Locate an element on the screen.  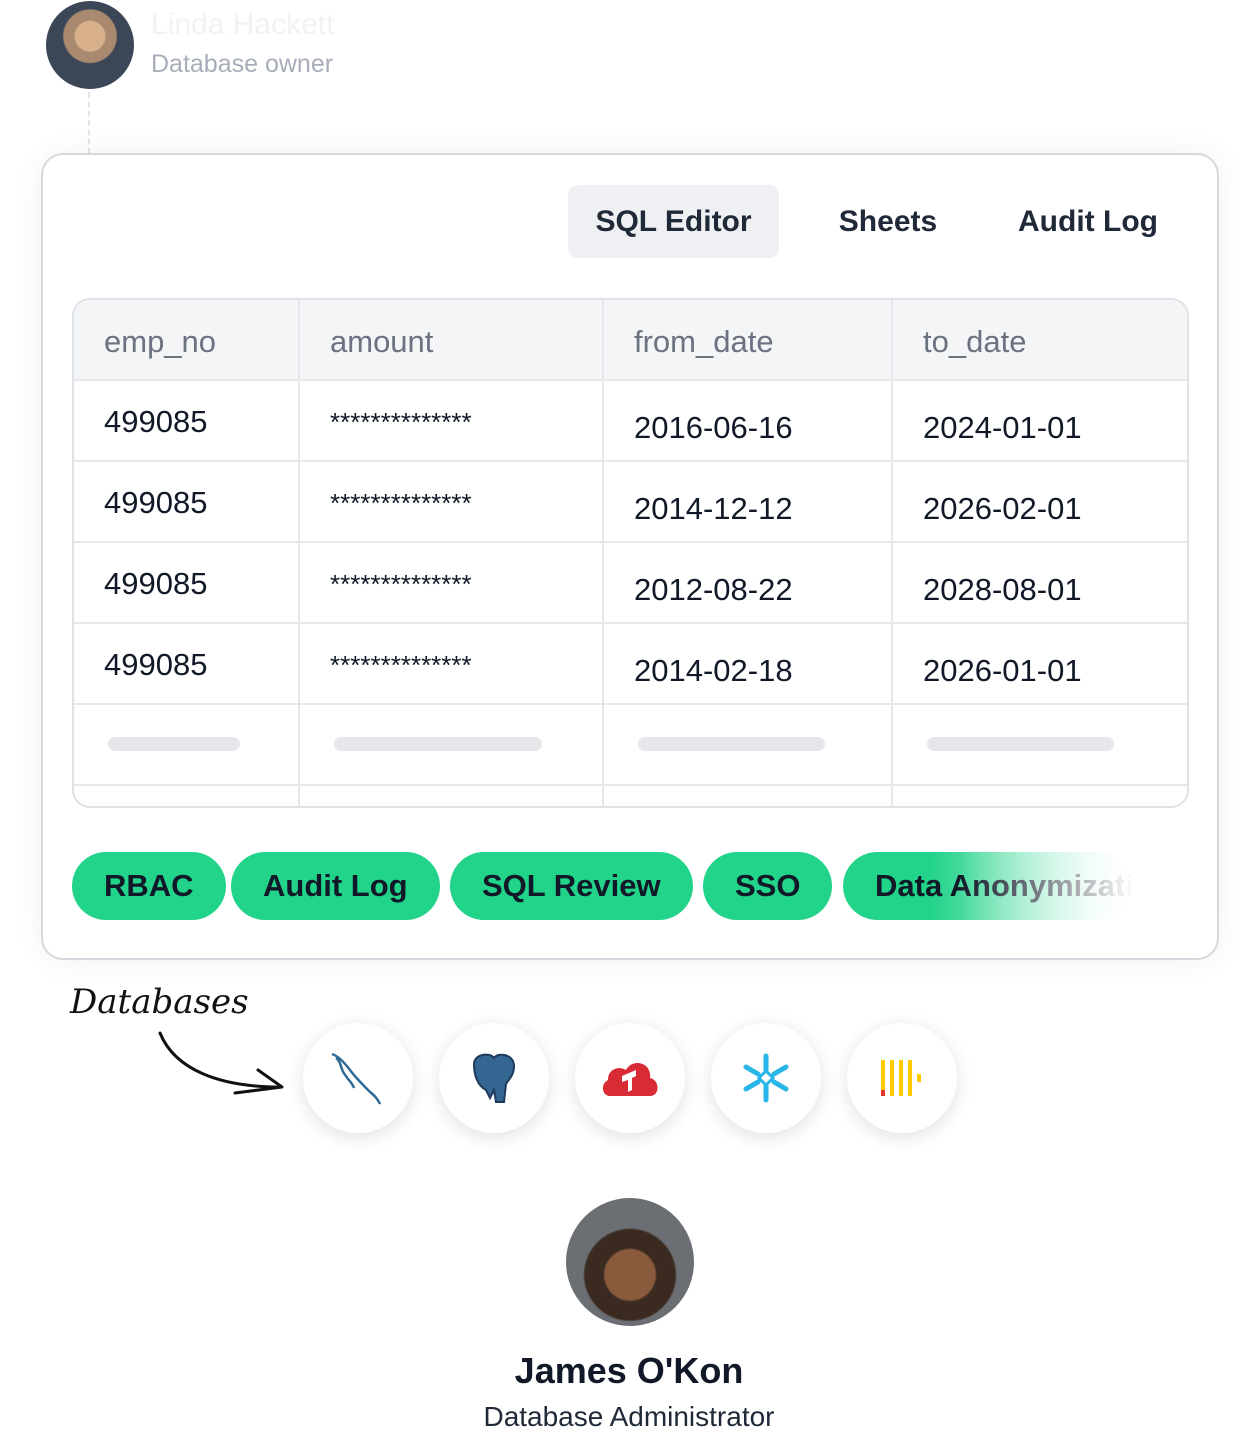
databases-label: Databases is located at coordinates (159, 1002).